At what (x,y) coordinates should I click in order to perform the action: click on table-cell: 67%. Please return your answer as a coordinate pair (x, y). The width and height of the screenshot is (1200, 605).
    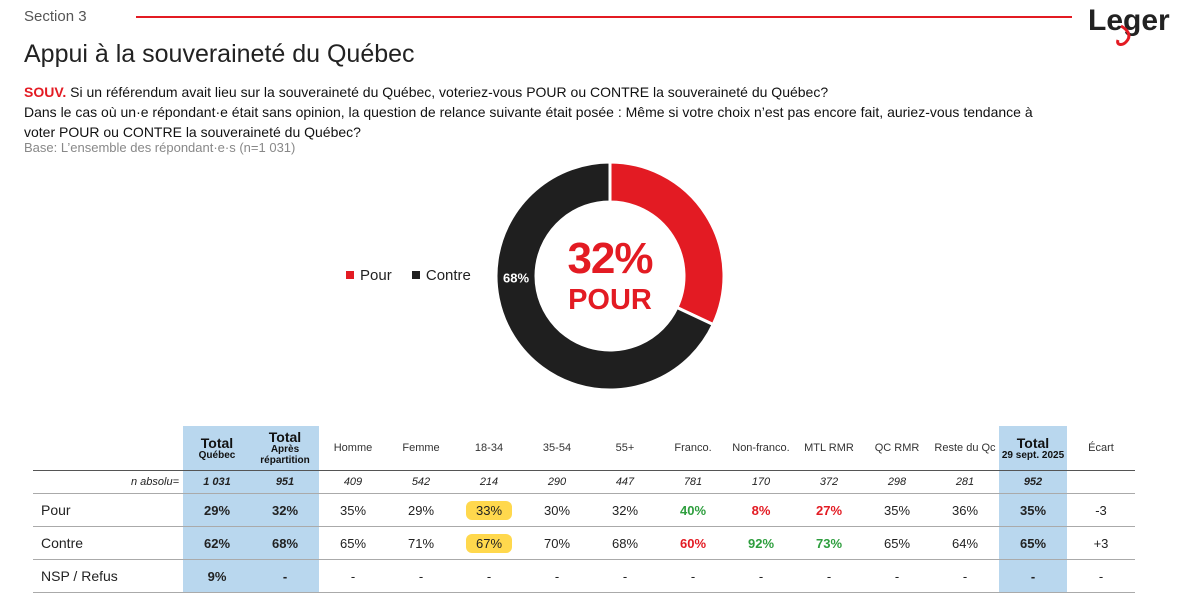
    Looking at the image, I should click on (489, 543).